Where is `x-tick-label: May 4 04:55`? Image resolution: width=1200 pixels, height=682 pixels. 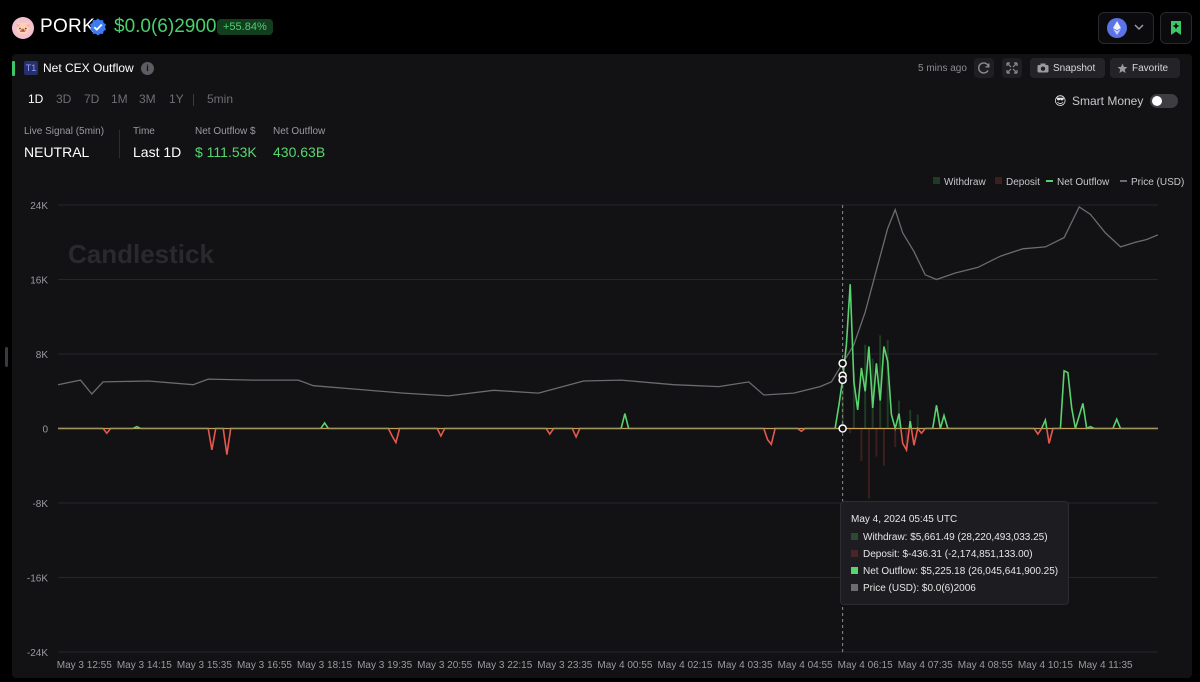 x-tick-label: May 4 04:55 is located at coordinates (805, 665).